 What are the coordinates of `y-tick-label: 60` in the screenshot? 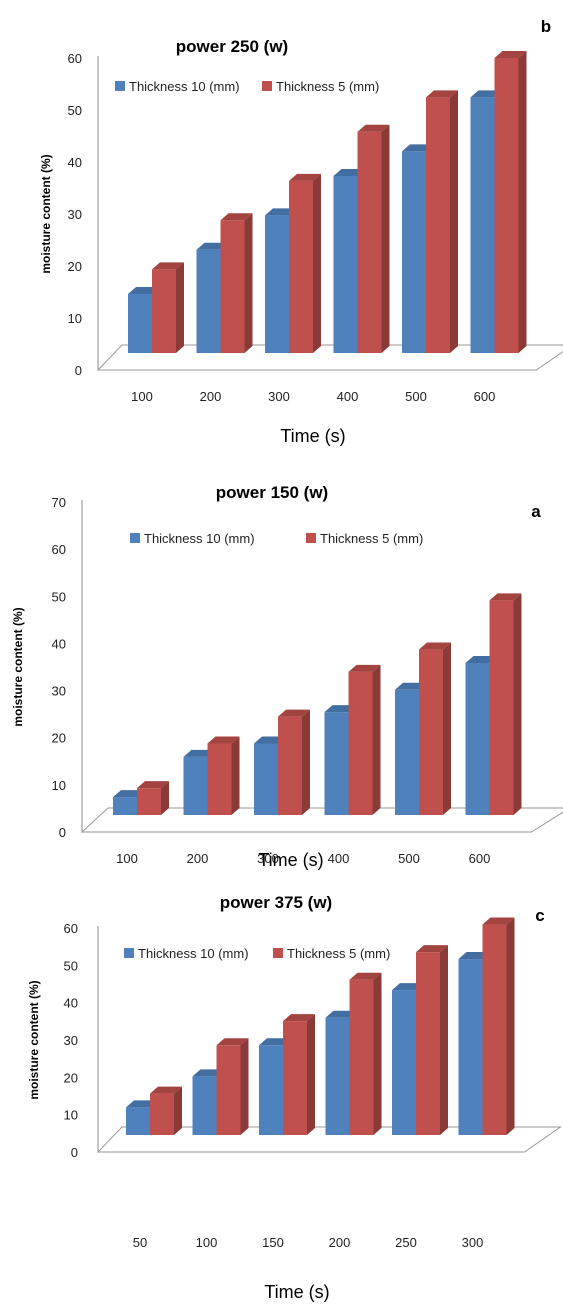 It's located at (75, 58).